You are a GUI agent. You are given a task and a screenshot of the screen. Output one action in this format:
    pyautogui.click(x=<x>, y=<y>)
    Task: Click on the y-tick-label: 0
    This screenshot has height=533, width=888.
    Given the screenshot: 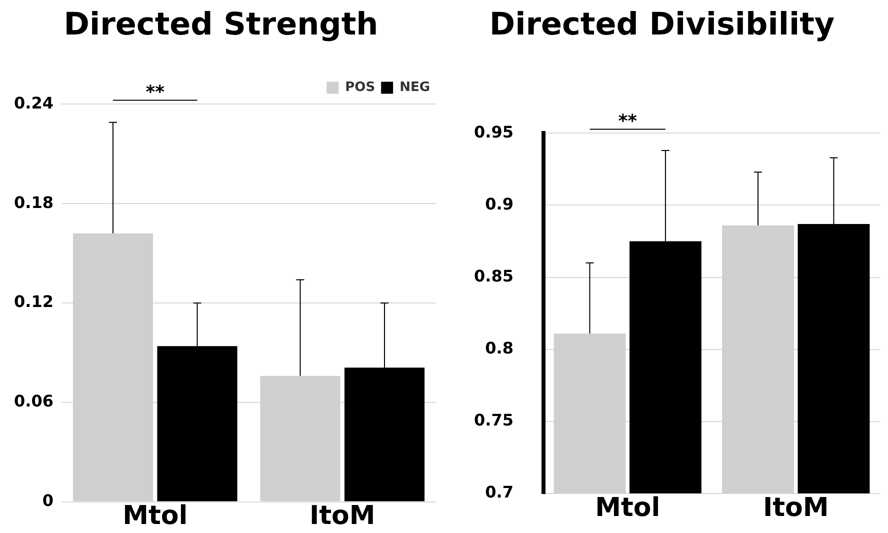 What is the action you would take?
    pyautogui.click(x=48, y=500)
    